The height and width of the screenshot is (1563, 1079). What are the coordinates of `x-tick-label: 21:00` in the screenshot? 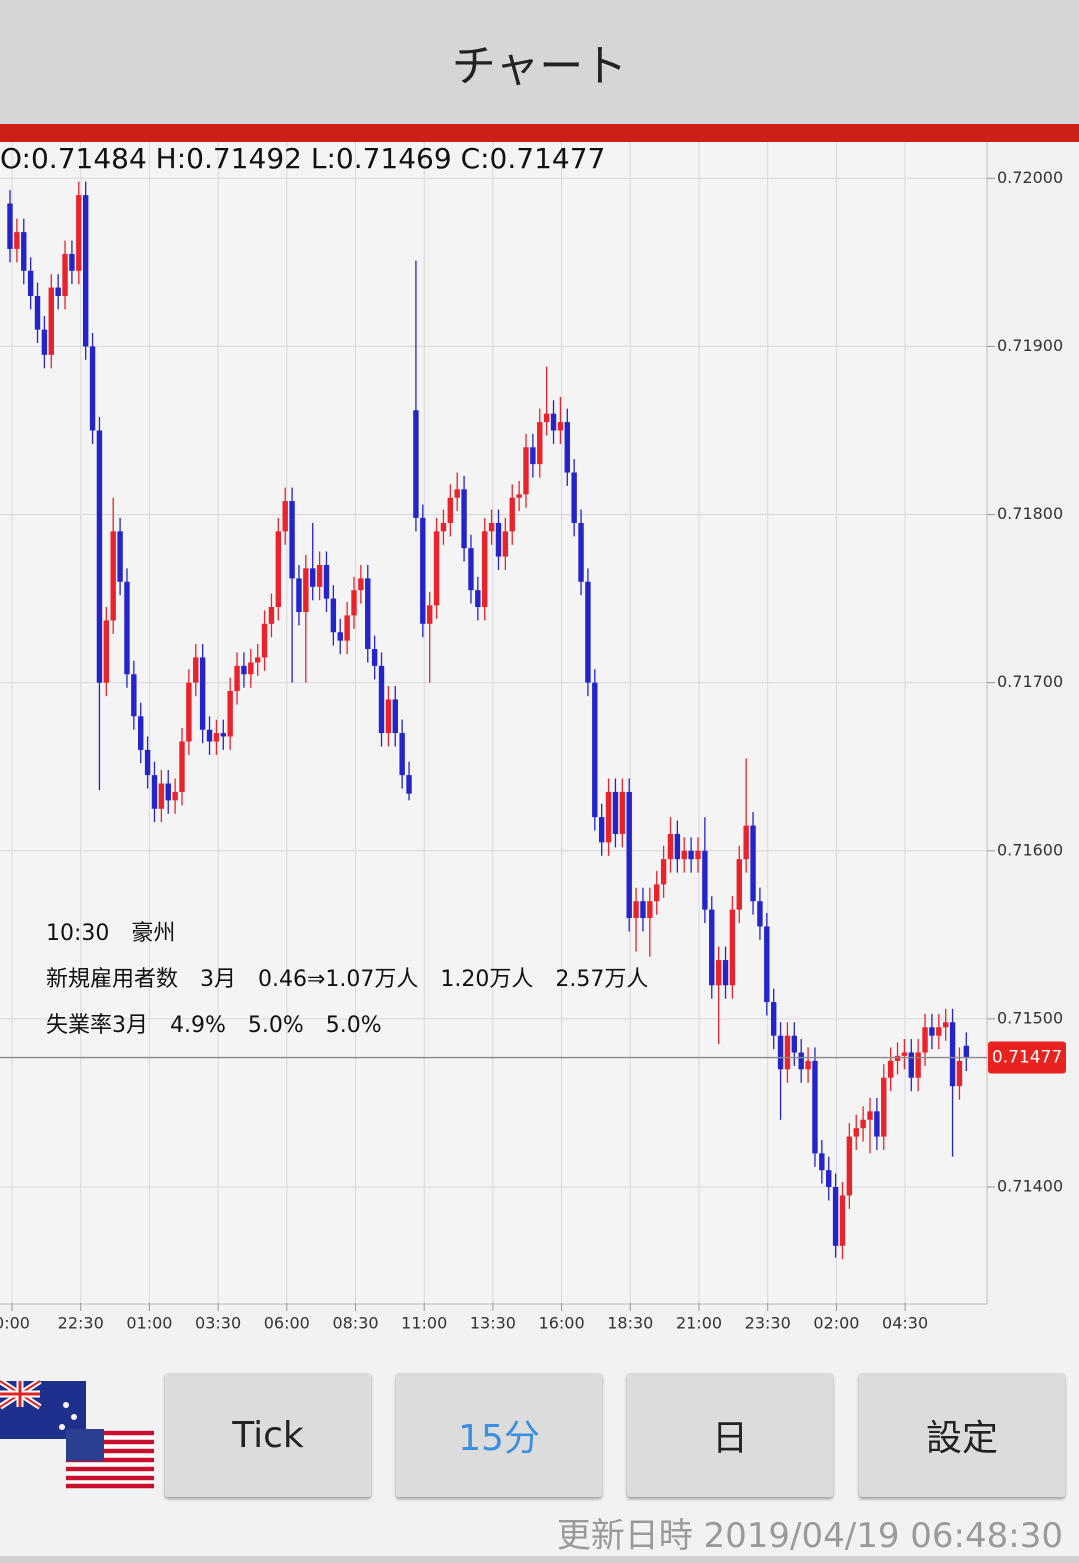 It's located at (699, 1323).